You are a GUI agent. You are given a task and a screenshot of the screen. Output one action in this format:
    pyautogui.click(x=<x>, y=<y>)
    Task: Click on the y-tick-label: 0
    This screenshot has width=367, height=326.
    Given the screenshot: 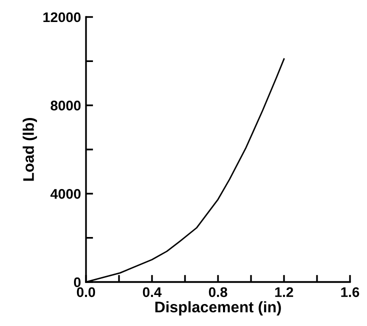 What is the action you would take?
    pyautogui.click(x=77, y=282)
    